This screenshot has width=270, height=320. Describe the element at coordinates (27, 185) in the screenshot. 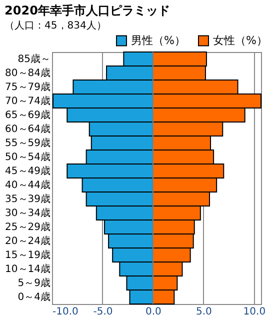

I see `y-tick-label: 40～44歳` at that location.